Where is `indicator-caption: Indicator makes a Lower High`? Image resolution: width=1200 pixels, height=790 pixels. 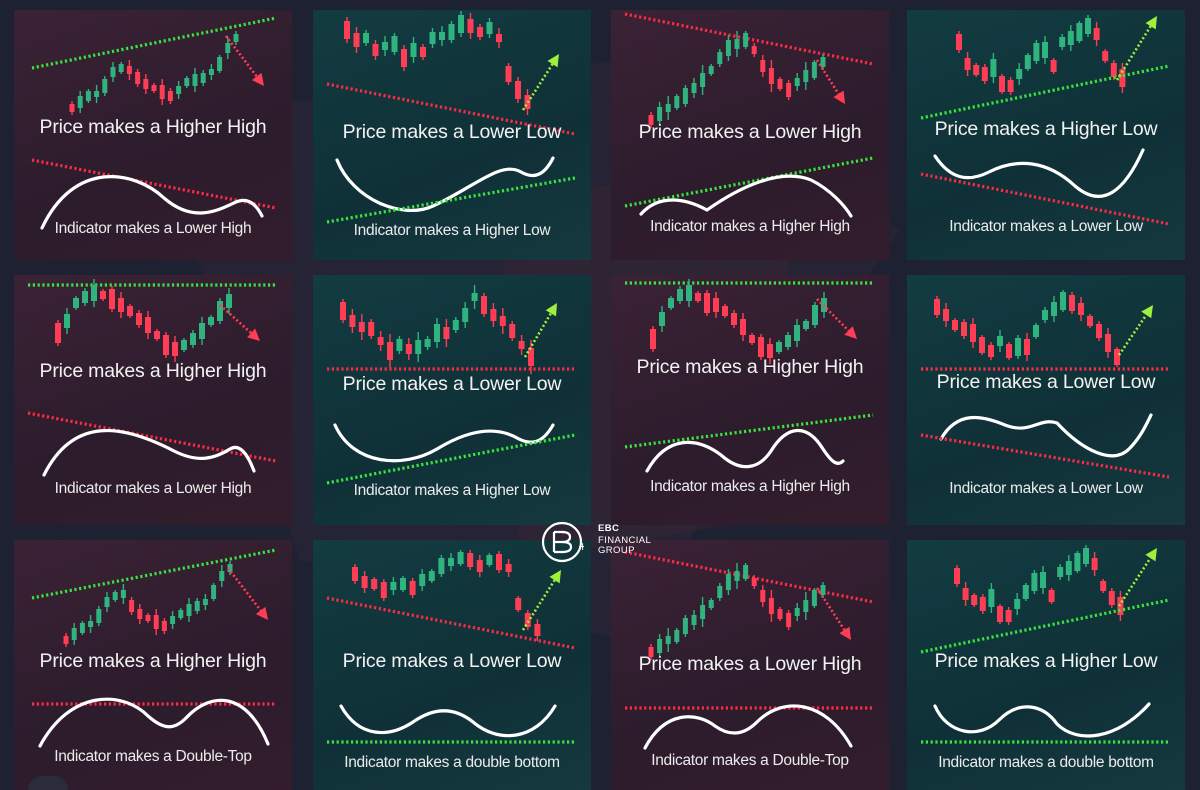 indicator-caption: Indicator makes a Lower High is located at coordinates (153, 228).